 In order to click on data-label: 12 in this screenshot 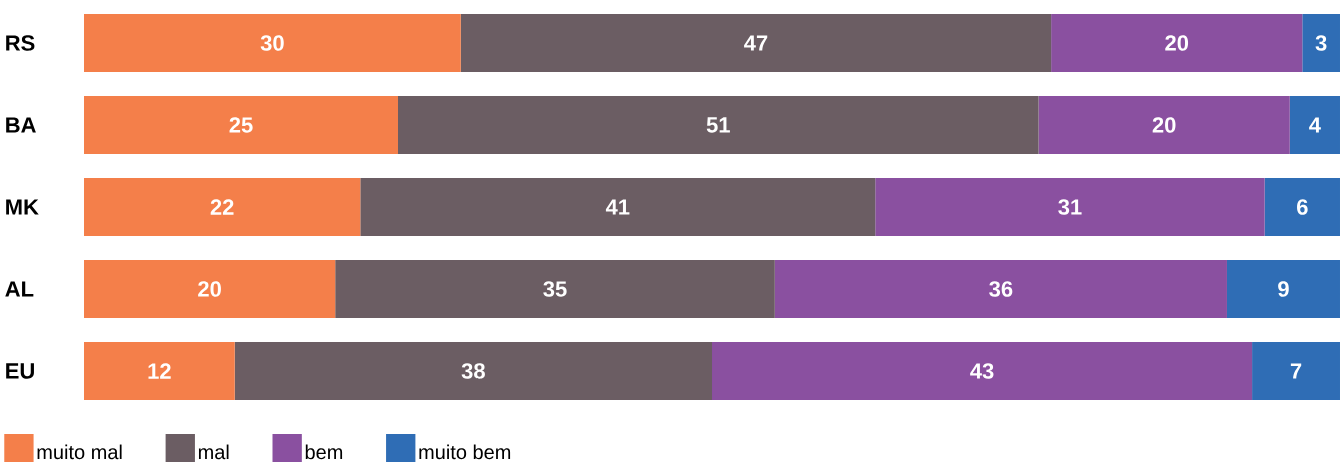, I will do `click(159, 371)`.